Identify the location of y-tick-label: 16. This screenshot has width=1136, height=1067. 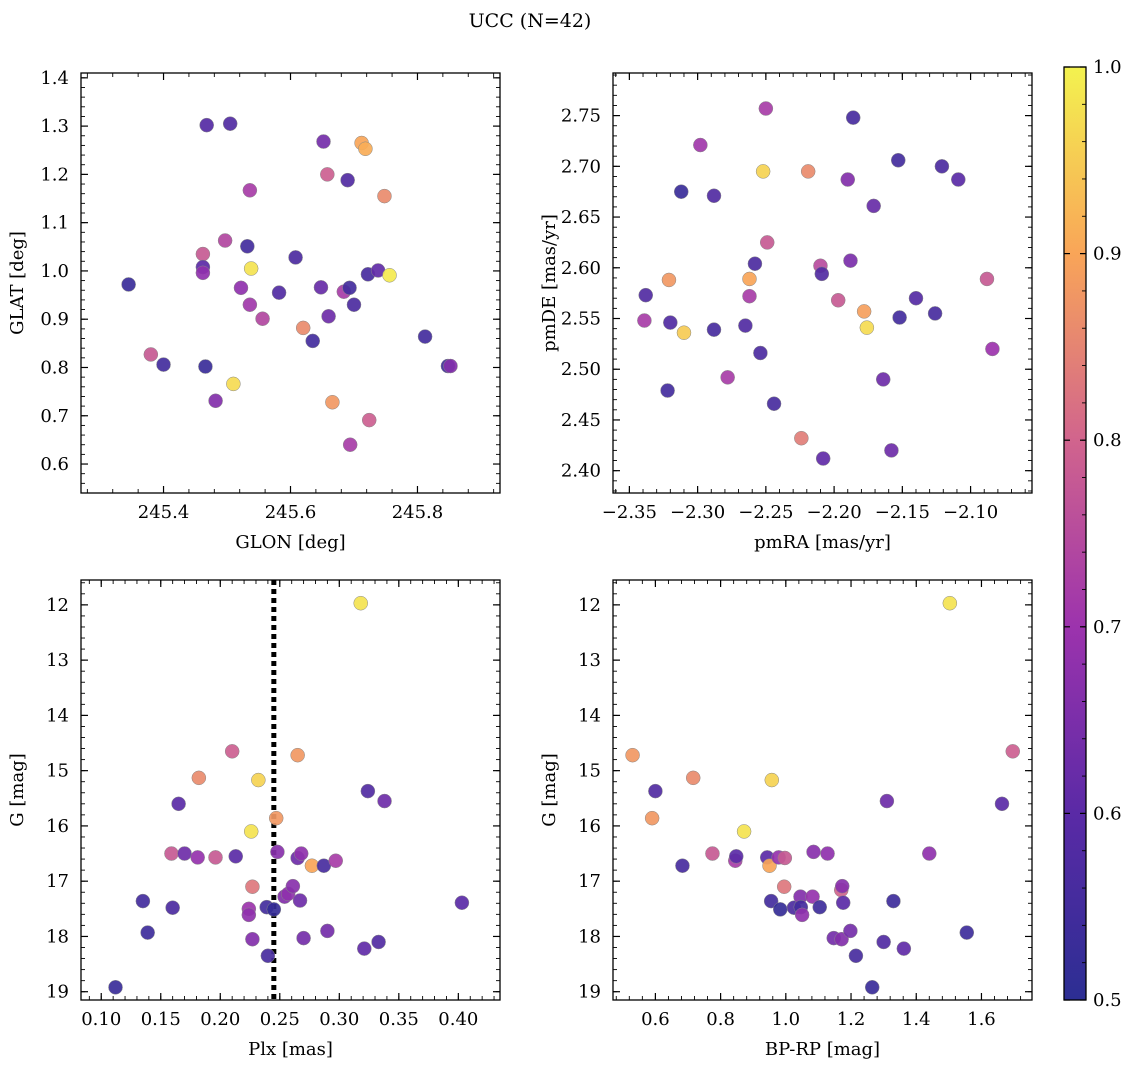
(57, 826).